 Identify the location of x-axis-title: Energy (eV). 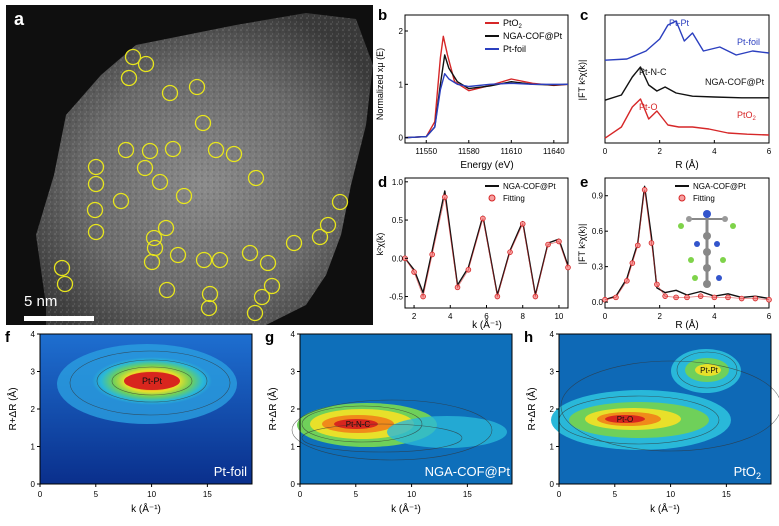
(486, 165).